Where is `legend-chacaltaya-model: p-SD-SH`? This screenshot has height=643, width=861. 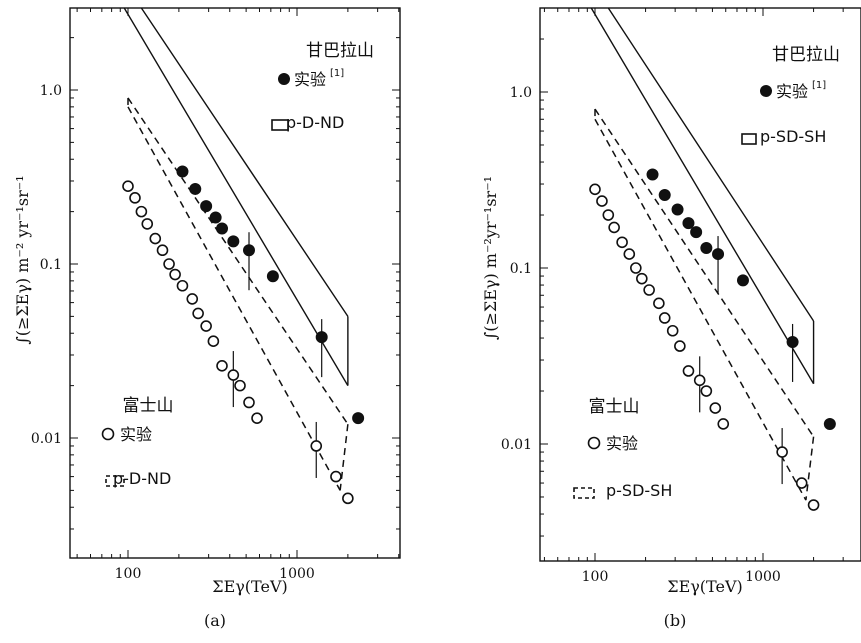
legend-chacaltaya-model: p-SD-SH is located at coordinates (793, 136).